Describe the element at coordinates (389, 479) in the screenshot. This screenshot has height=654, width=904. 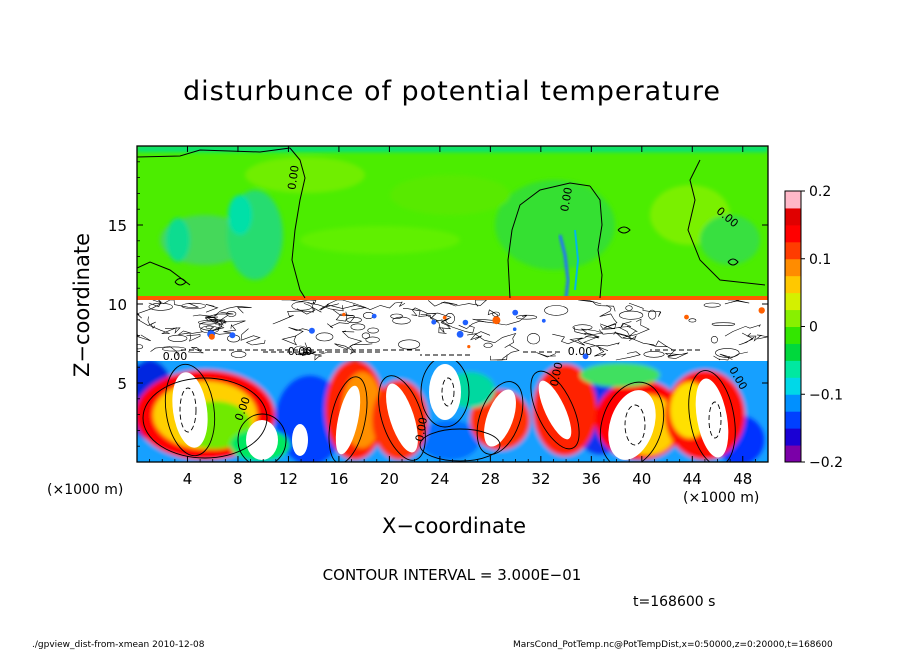
I see `x-tick-label: 20` at that location.